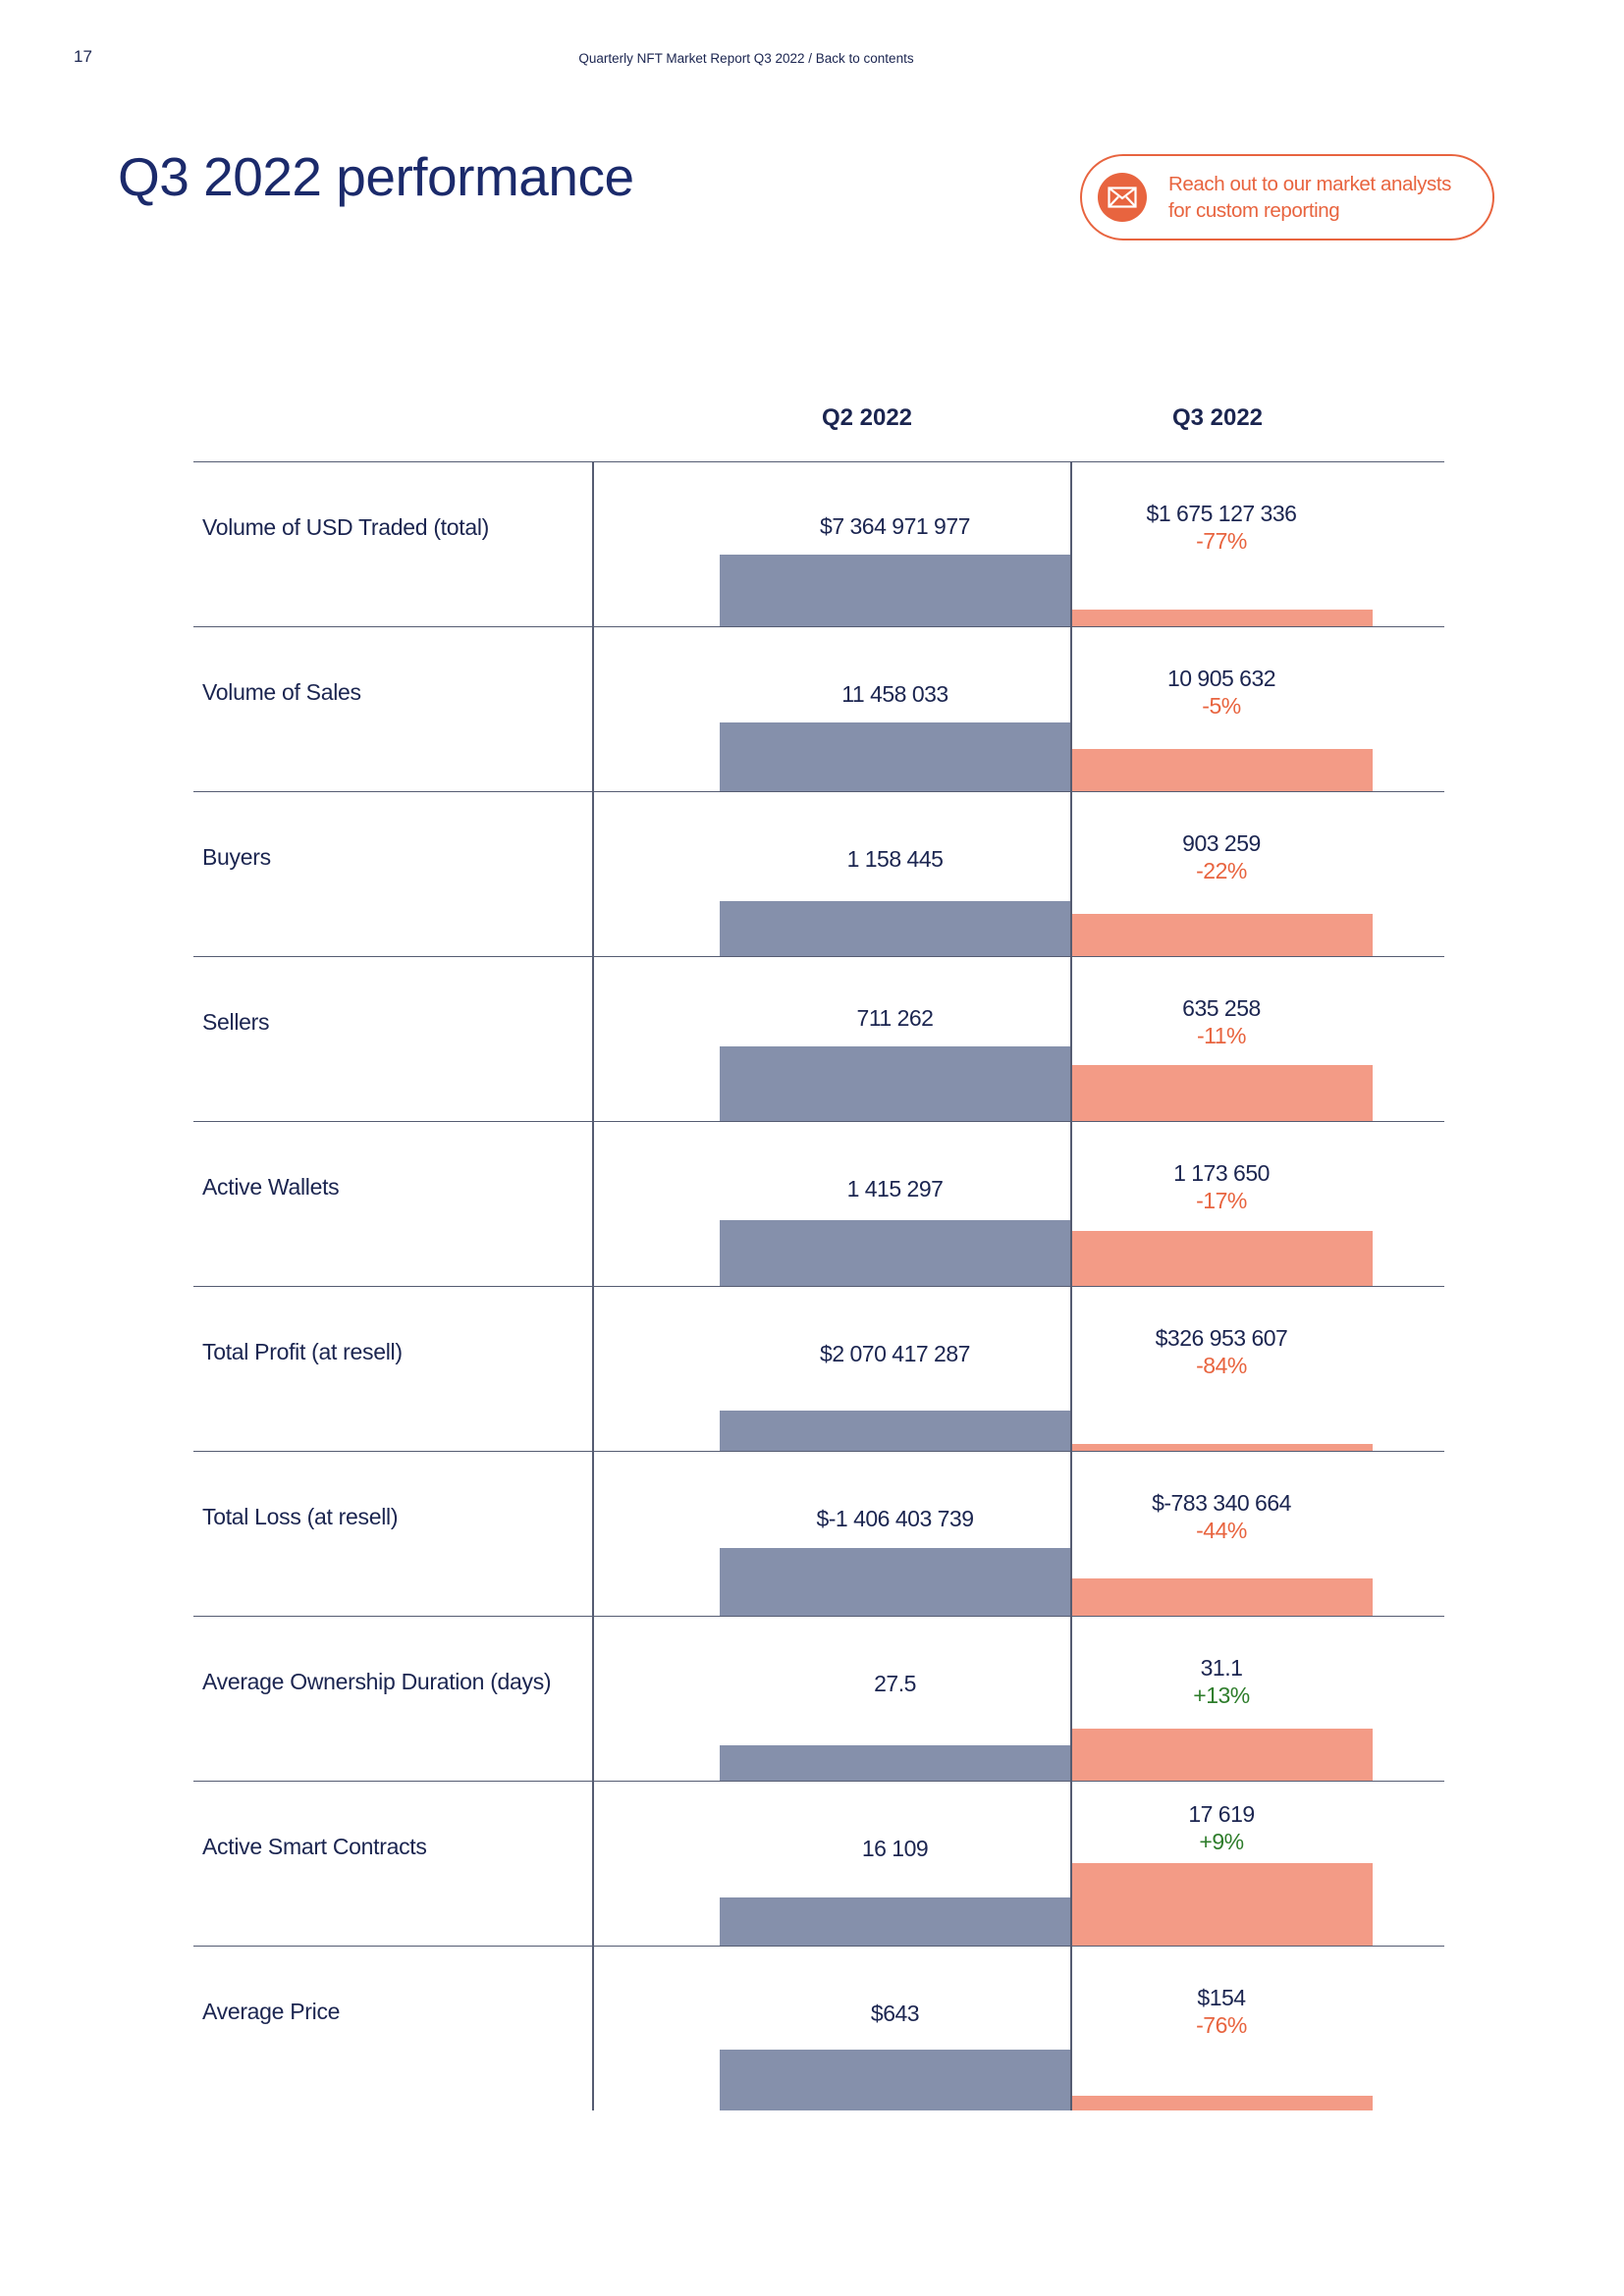 Image resolution: width=1624 pixels, height=2296 pixels. Describe the element at coordinates (895, 859) in the screenshot. I see `q2-value: 1 158 445` at that location.